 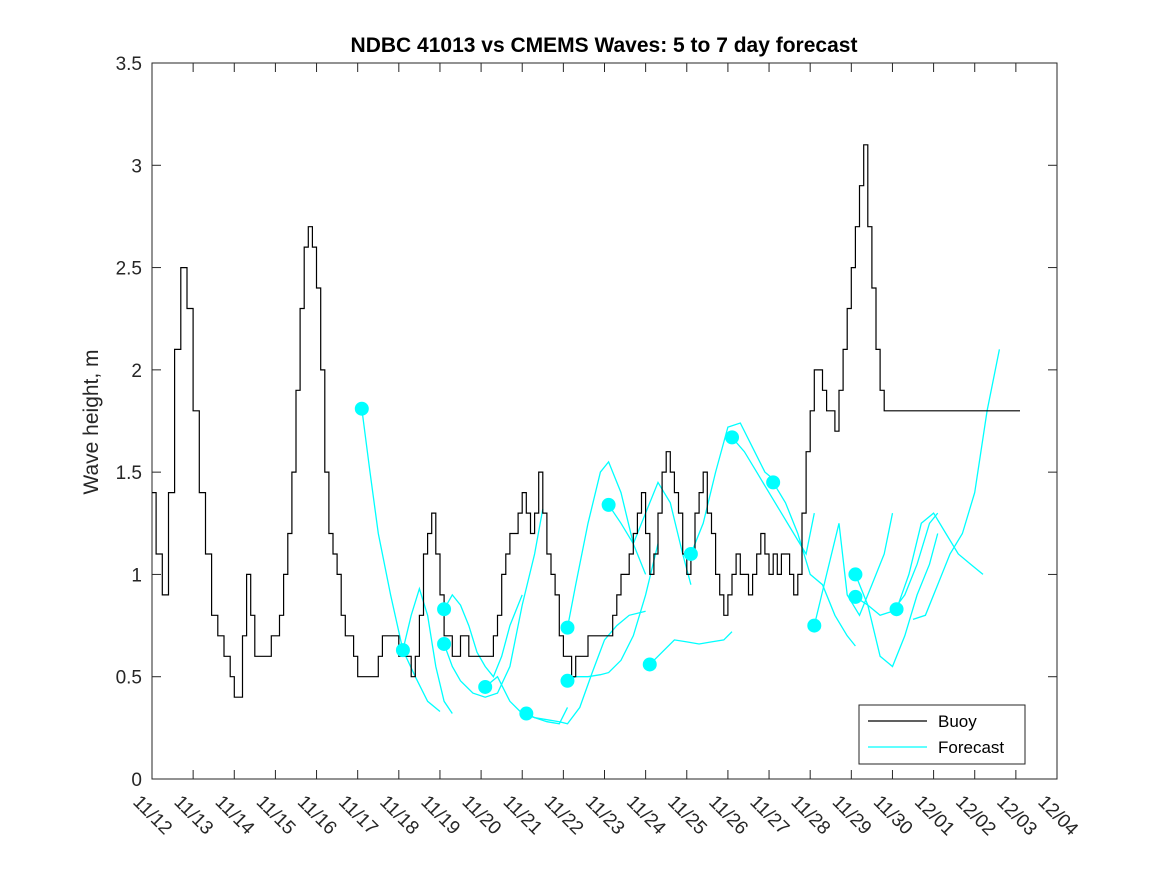 I want to click on y-tick-label: 2.5, so click(x=129, y=269).